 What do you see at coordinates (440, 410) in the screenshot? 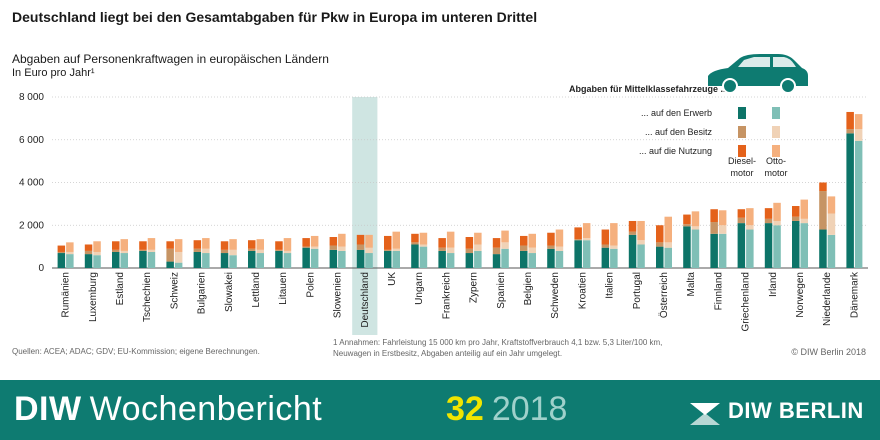
I see `publication-banner` at bounding box center [440, 410].